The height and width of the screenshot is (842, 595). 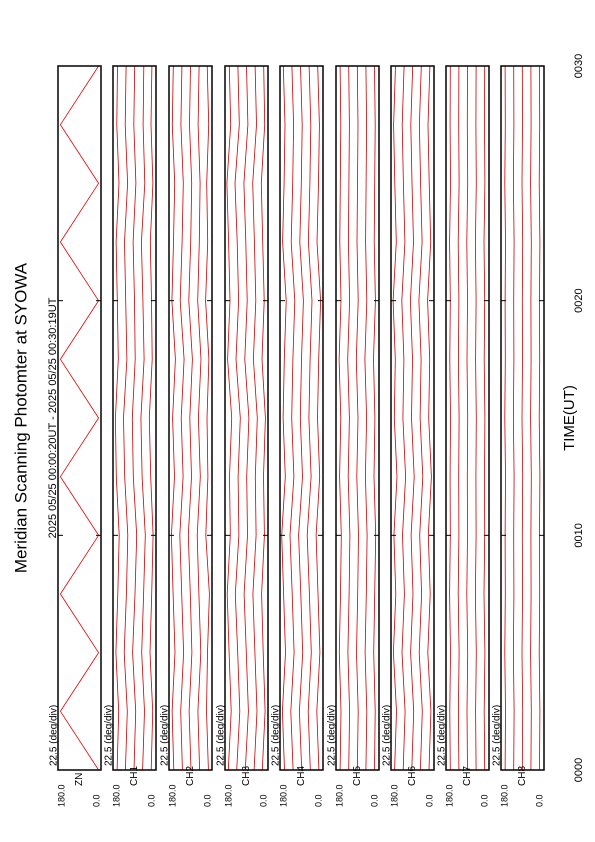 I want to click on x-tick-label: 0000, so click(x=579, y=770).